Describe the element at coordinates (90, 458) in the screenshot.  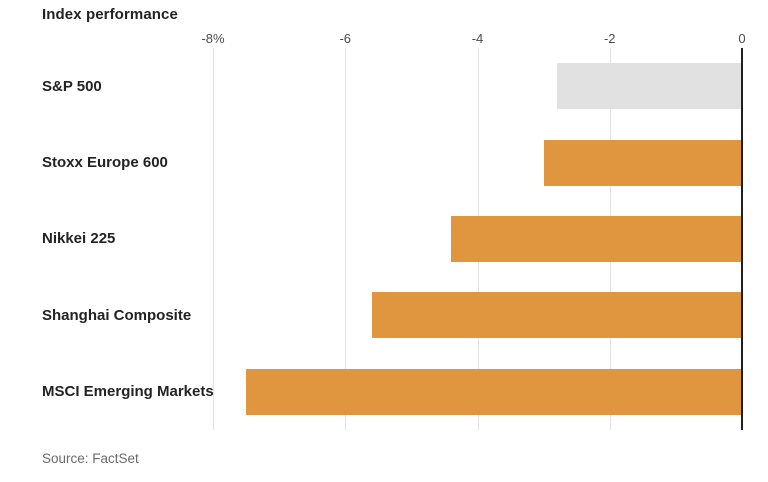
I see `source-note: Source: FactSet` at that location.